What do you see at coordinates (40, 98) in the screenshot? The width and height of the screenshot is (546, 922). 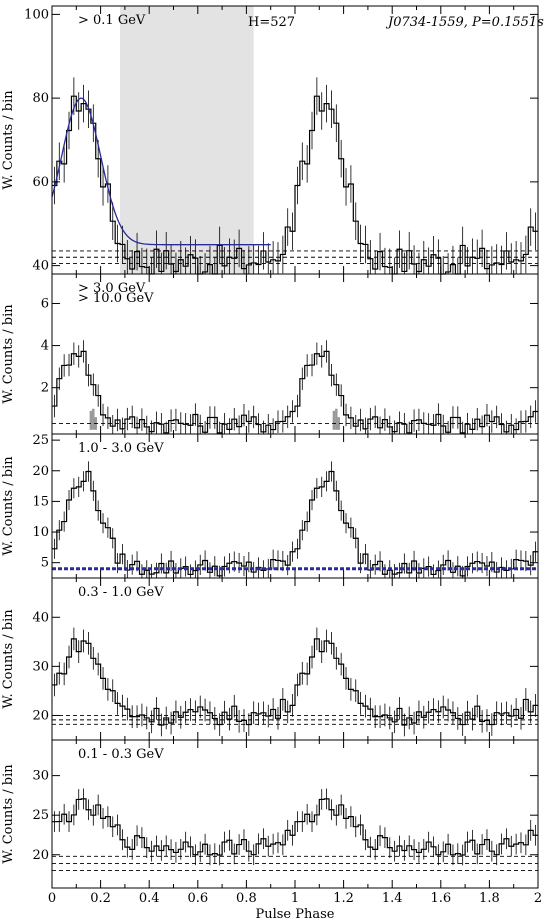 I see `y-tick-label: 80` at bounding box center [40, 98].